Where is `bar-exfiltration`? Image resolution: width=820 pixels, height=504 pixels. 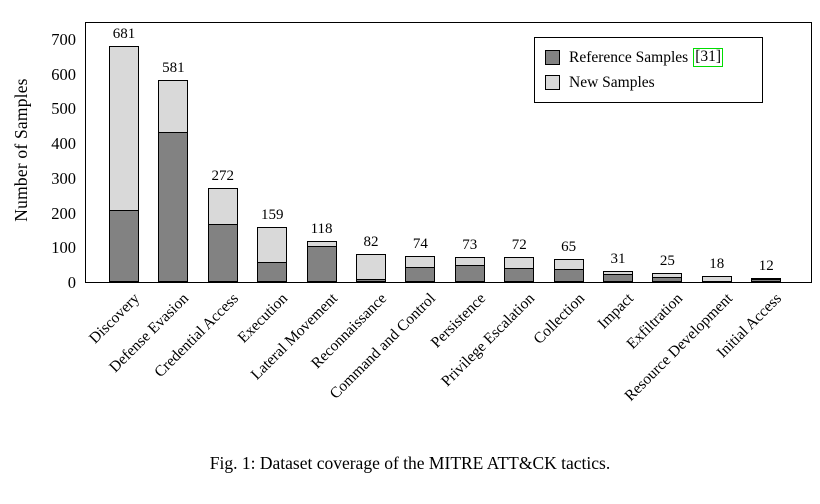 bar-exfiltration is located at coordinates (667, 277).